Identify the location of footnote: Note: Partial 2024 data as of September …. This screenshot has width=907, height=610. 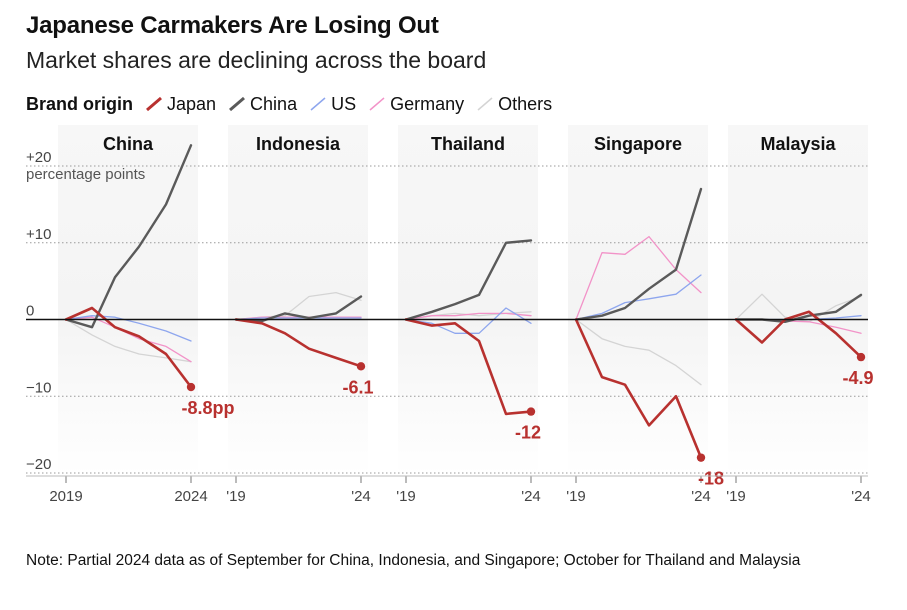
(413, 560).